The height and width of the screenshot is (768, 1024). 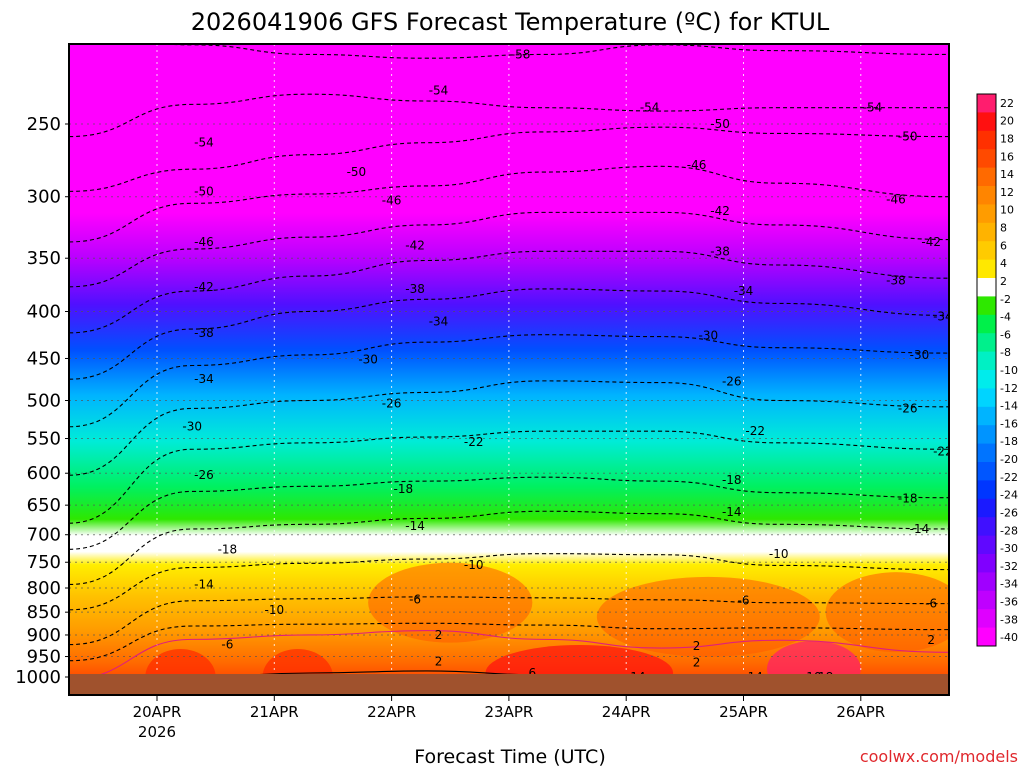 What do you see at coordinates (157, 712) in the screenshot?
I see `x-tick-label: 20APR` at bounding box center [157, 712].